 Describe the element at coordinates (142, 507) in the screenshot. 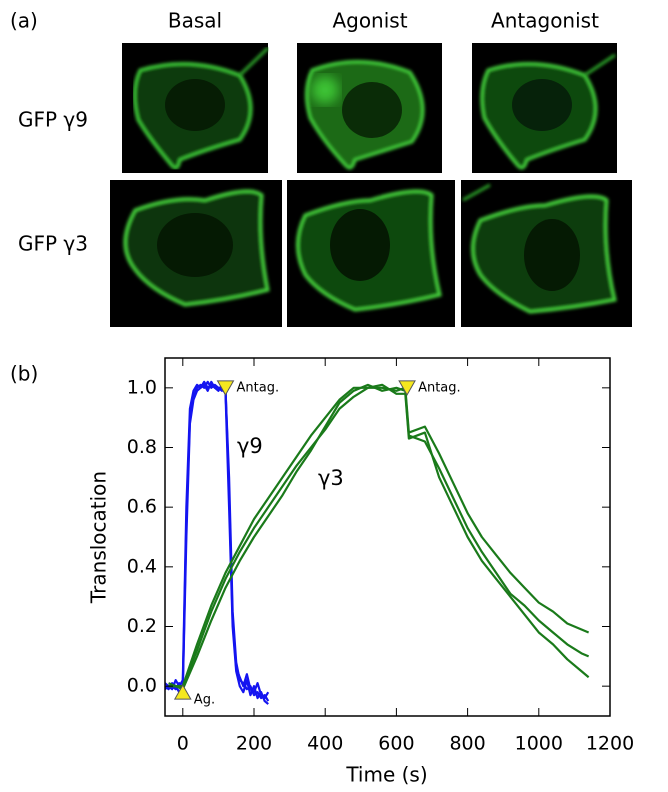

I see `y-tick-label: 0.6` at that location.